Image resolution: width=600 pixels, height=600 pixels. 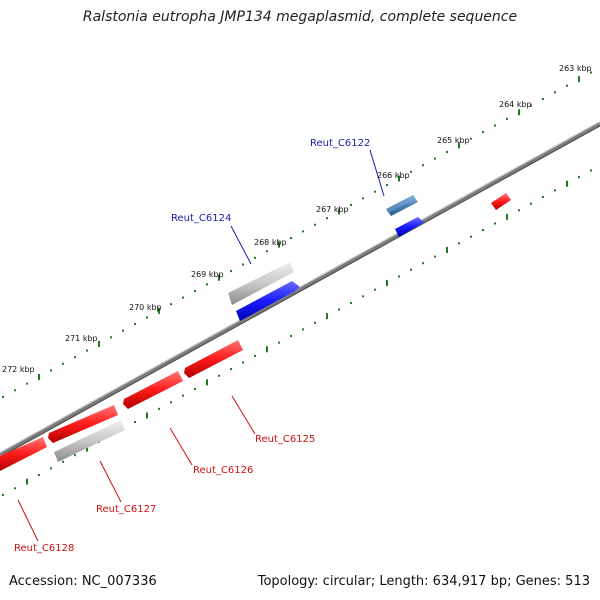 I want to click on label-reut-c6124: Reut_C6124, so click(x=201, y=218).